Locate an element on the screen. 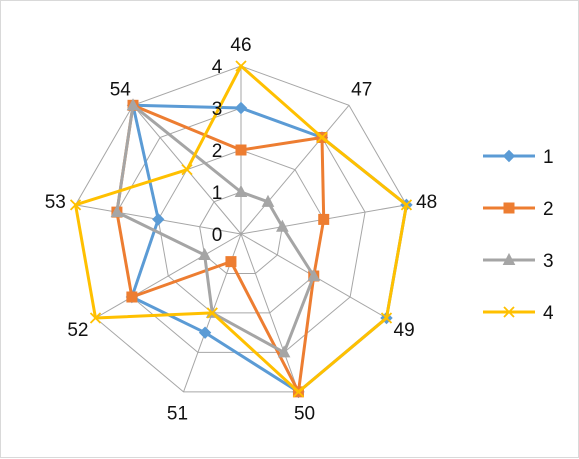 The height and width of the screenshot is (459, 579). tick-label: 2 is located at coordinates (217, 151).